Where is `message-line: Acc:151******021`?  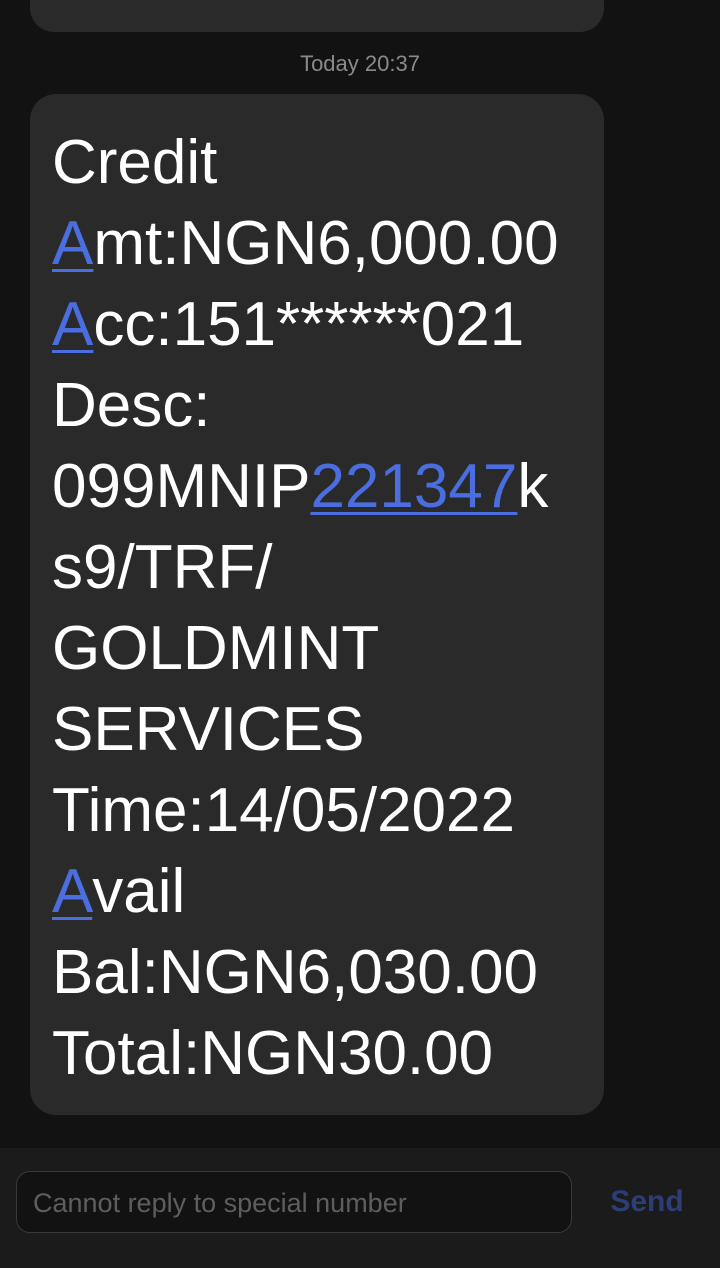 message-line: Acc:151******021 is located at coordinates (288, 324).